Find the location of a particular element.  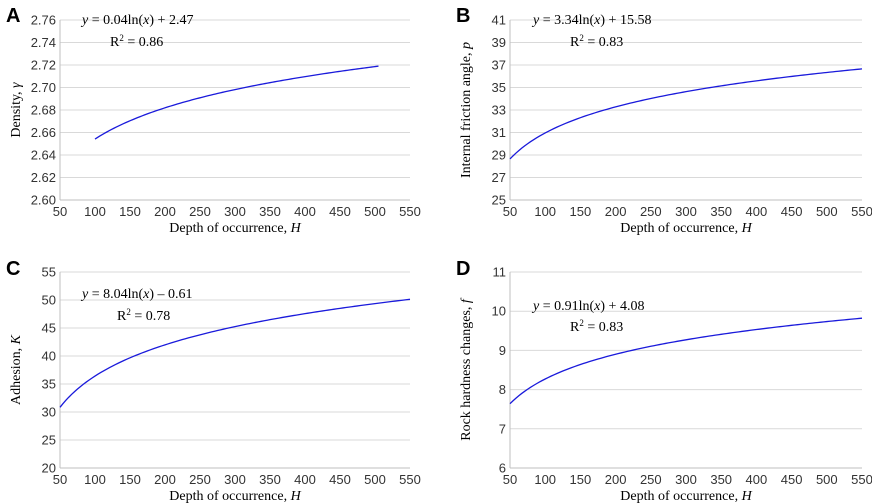

y-tick-label: 2.60 is located at coordinates (43, 200).